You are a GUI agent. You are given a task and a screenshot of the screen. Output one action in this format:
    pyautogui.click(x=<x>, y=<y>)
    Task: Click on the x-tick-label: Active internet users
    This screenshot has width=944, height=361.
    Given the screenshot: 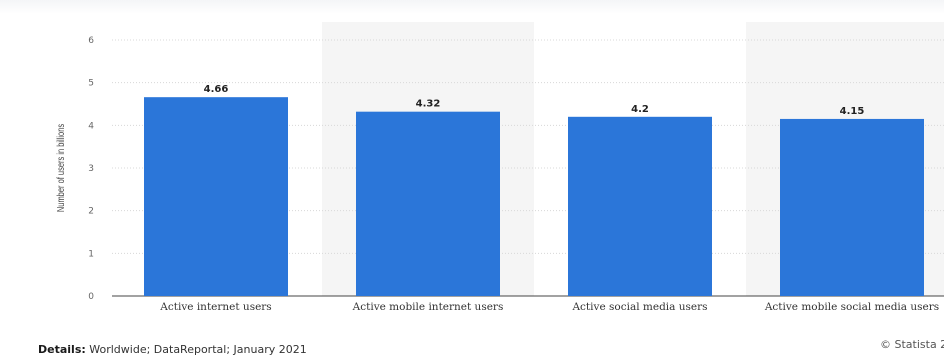 What is the action you would take?
    pyautogui.click(x=215, y=307)
    